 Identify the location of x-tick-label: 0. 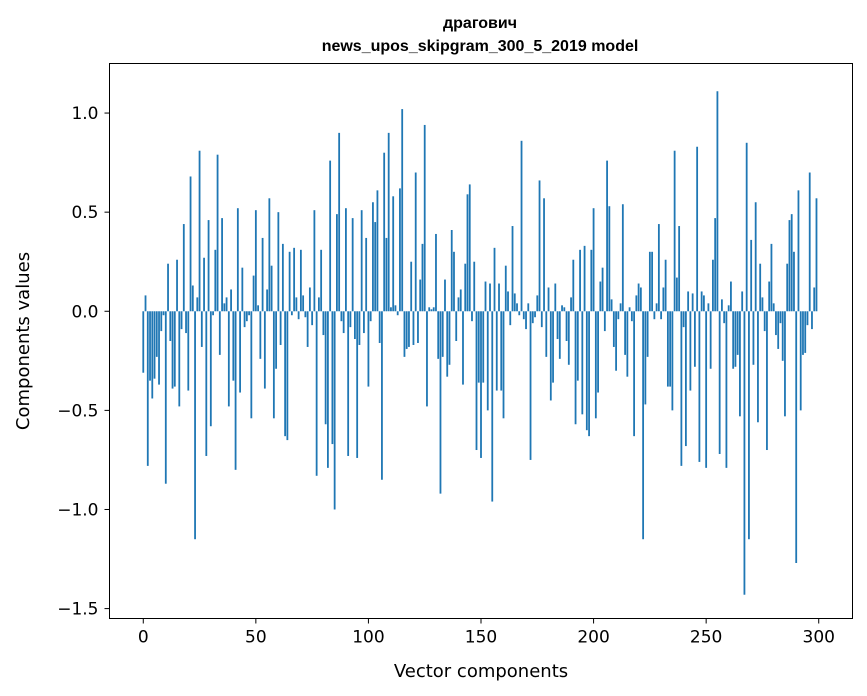
(143, 638).